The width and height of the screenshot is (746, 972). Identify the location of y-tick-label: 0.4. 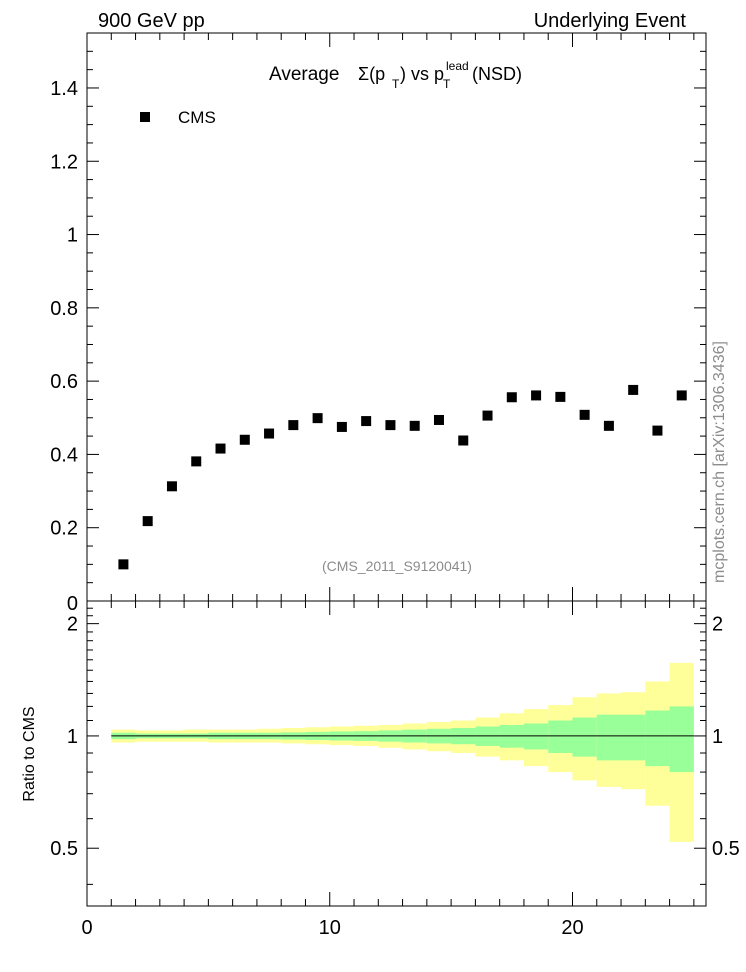
(64, 455).